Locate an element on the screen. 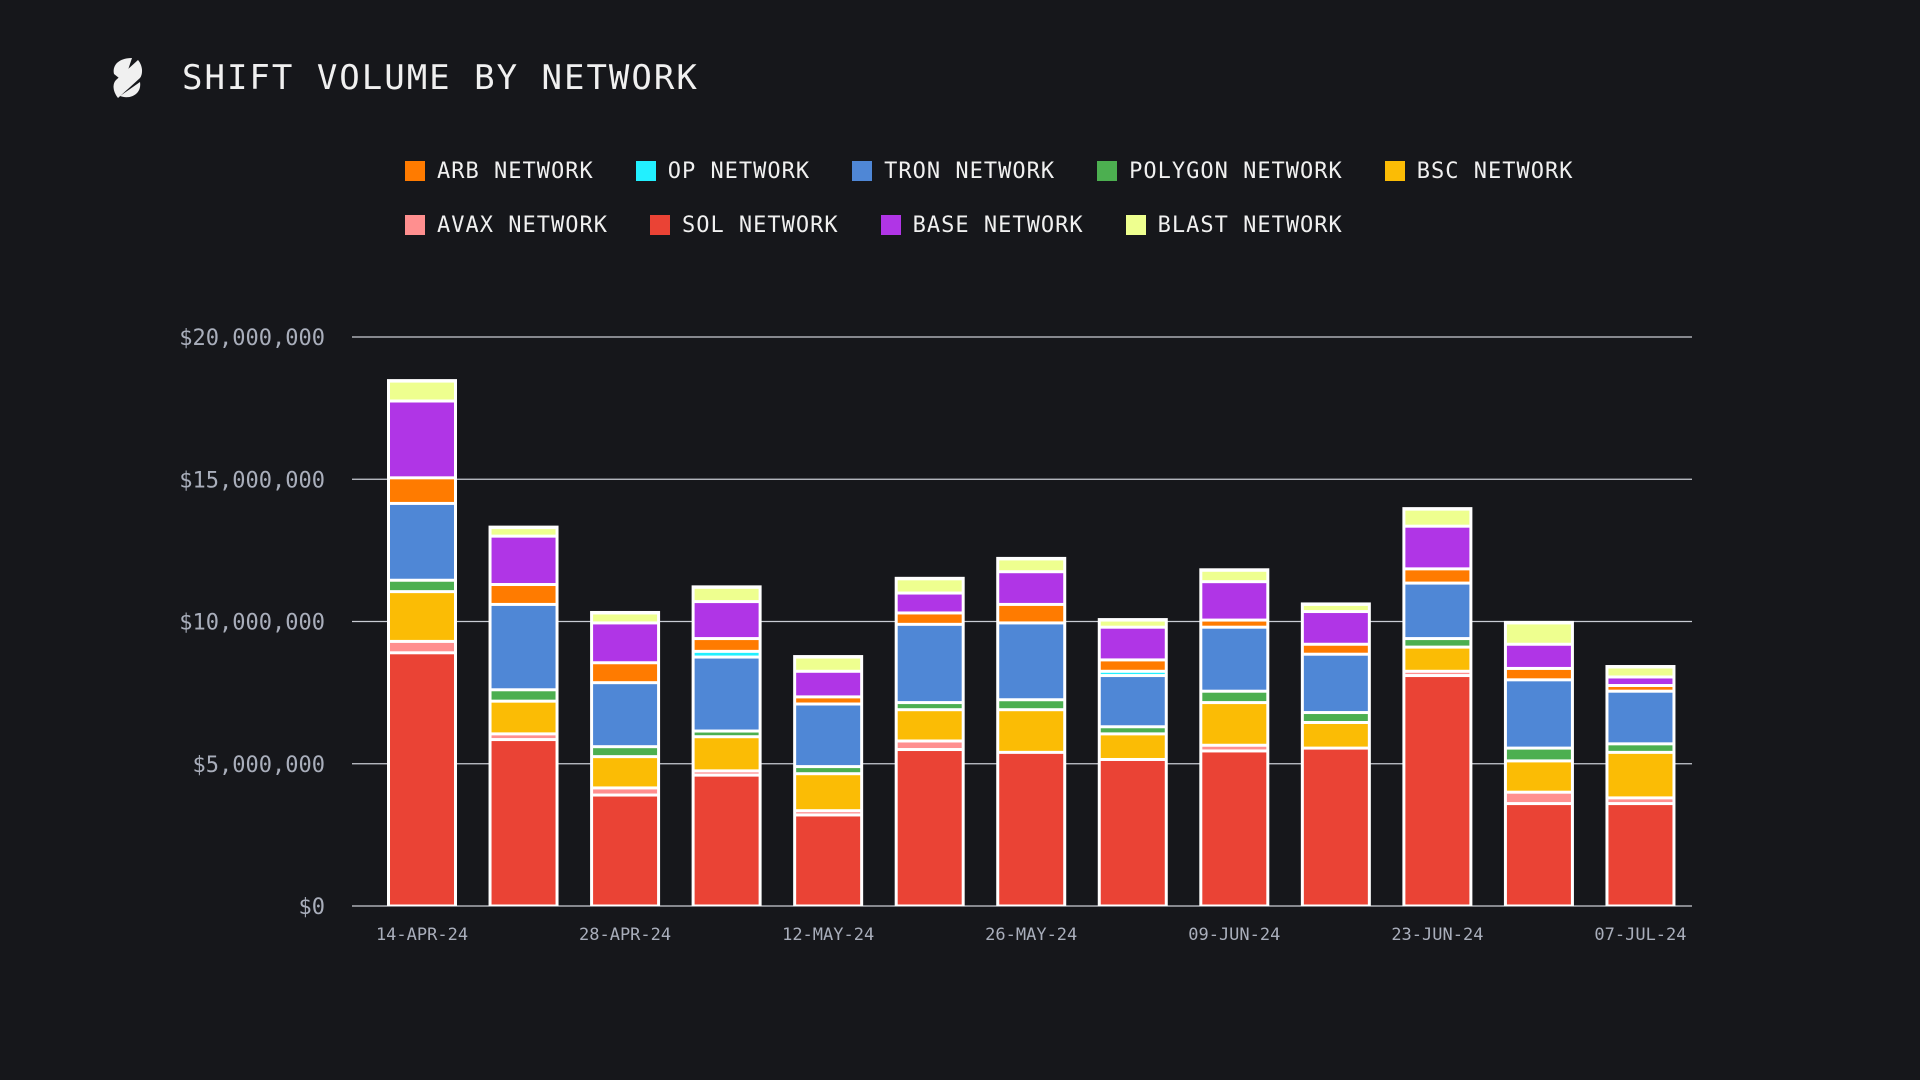  legend-item-avax-network: AVAX NETWORK is located at coordinates (506, 225).